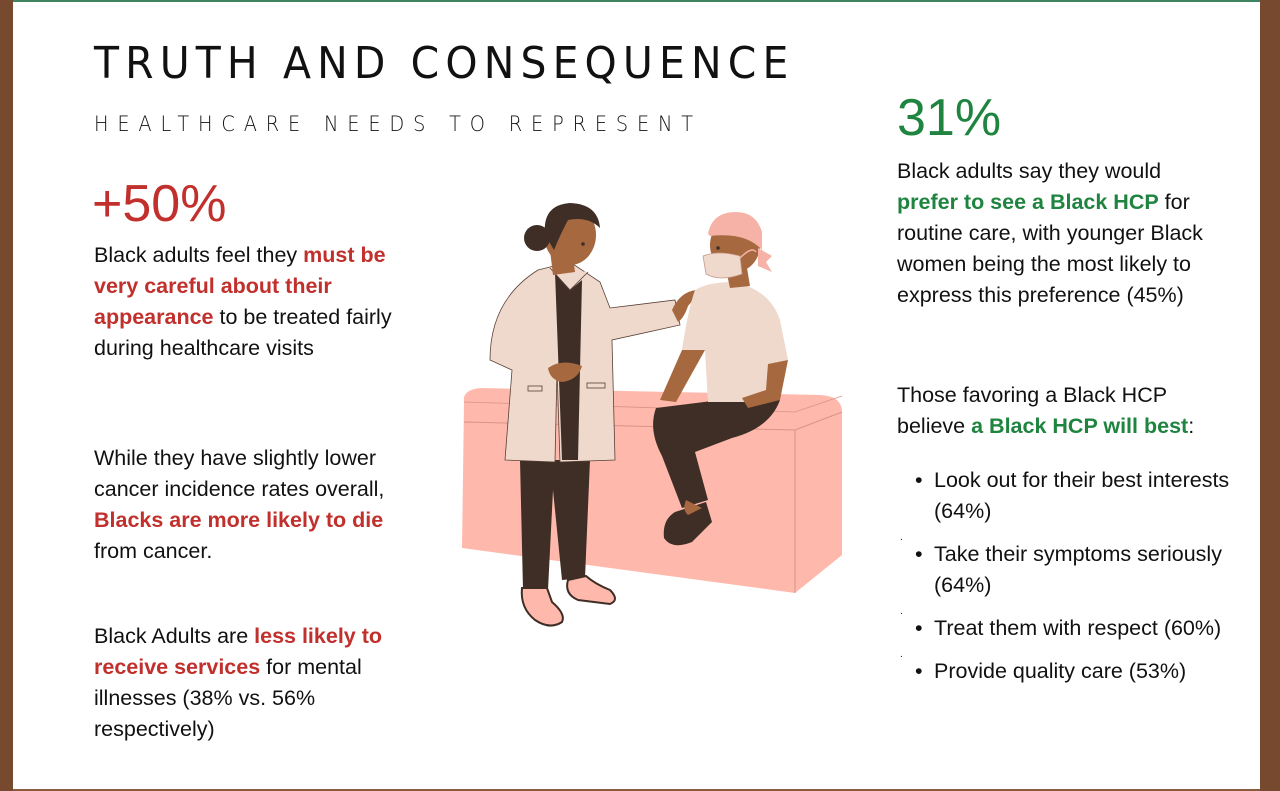 Image resolution: width=1280 pixels, height=791 pixels. What do you see at coordinates (1082, 495) in the screenshot?
I see `list-item-text: Look out for their best interests (64%)` at bounding box center [1082, 495].